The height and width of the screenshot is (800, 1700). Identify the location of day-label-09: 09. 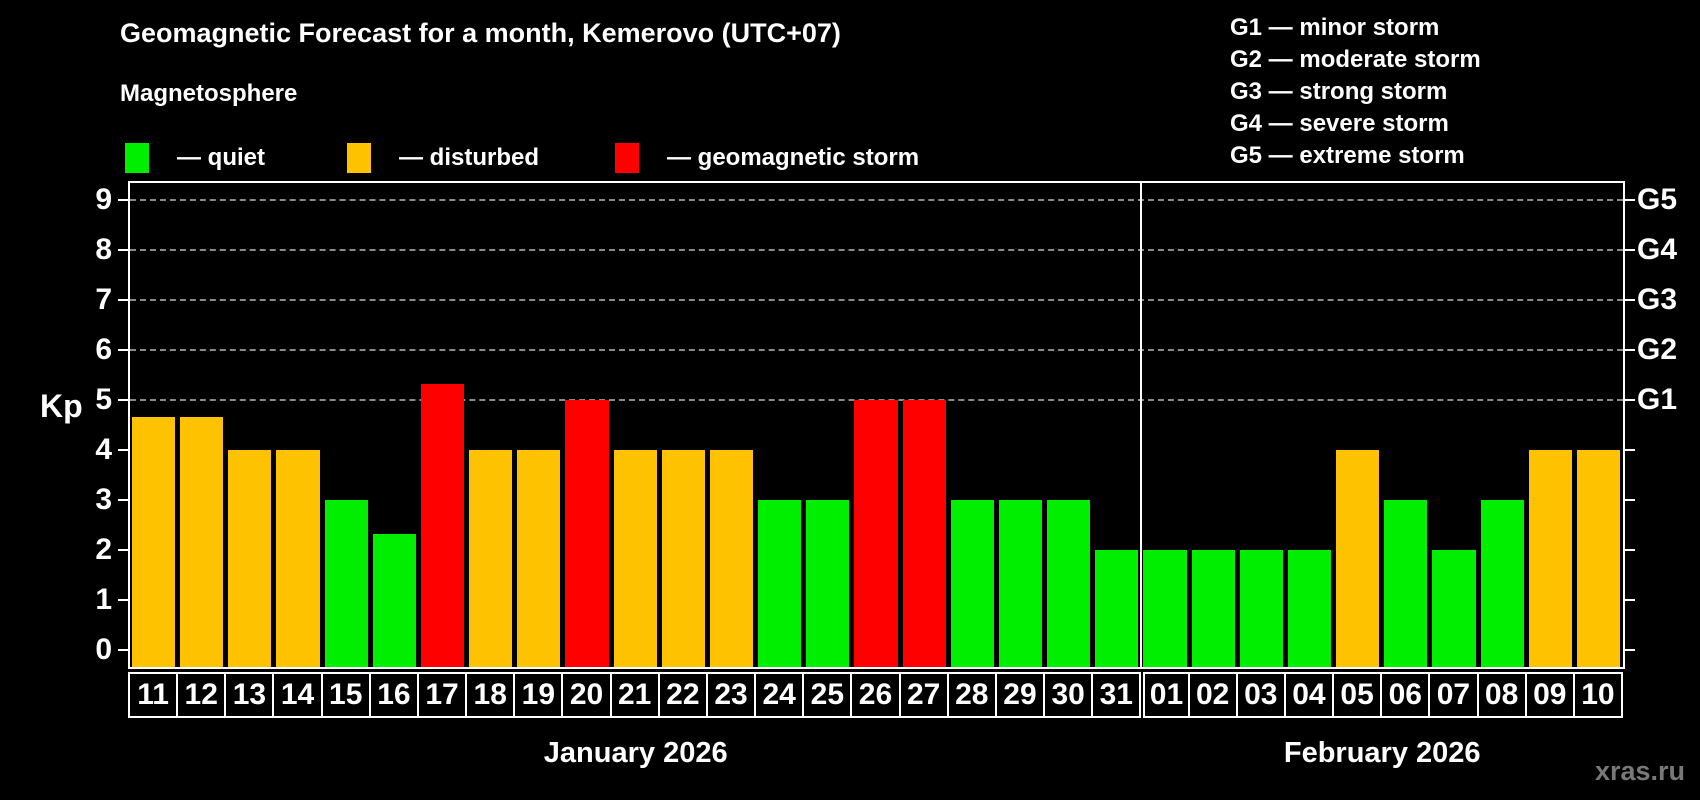
(1549, 695).